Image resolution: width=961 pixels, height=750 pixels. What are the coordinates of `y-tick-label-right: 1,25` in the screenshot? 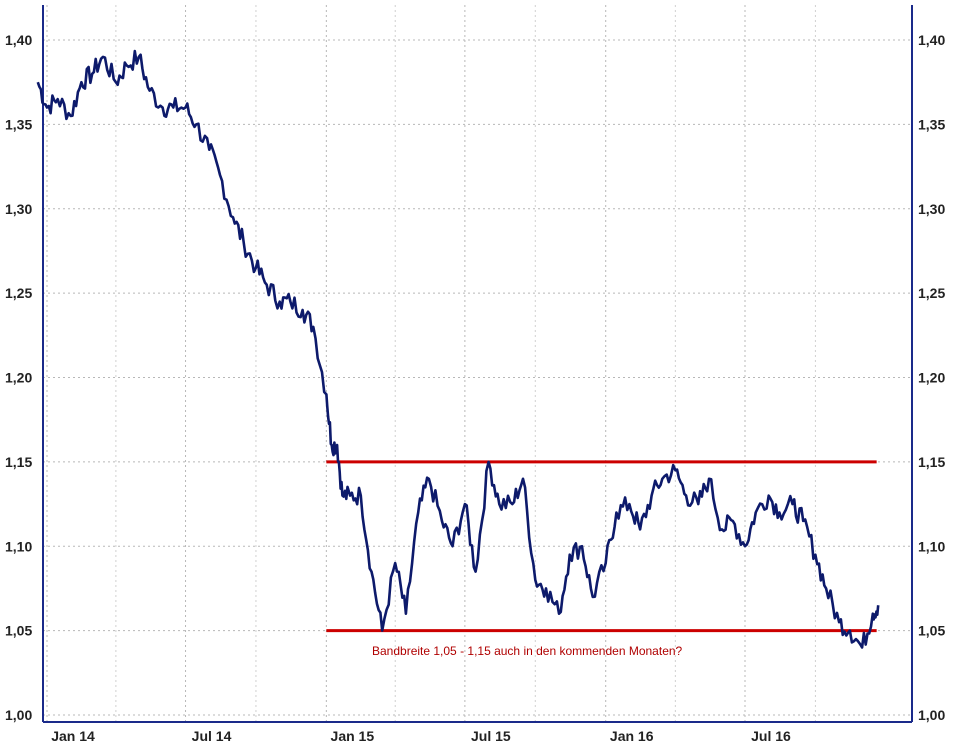 It's located at (931, 293).